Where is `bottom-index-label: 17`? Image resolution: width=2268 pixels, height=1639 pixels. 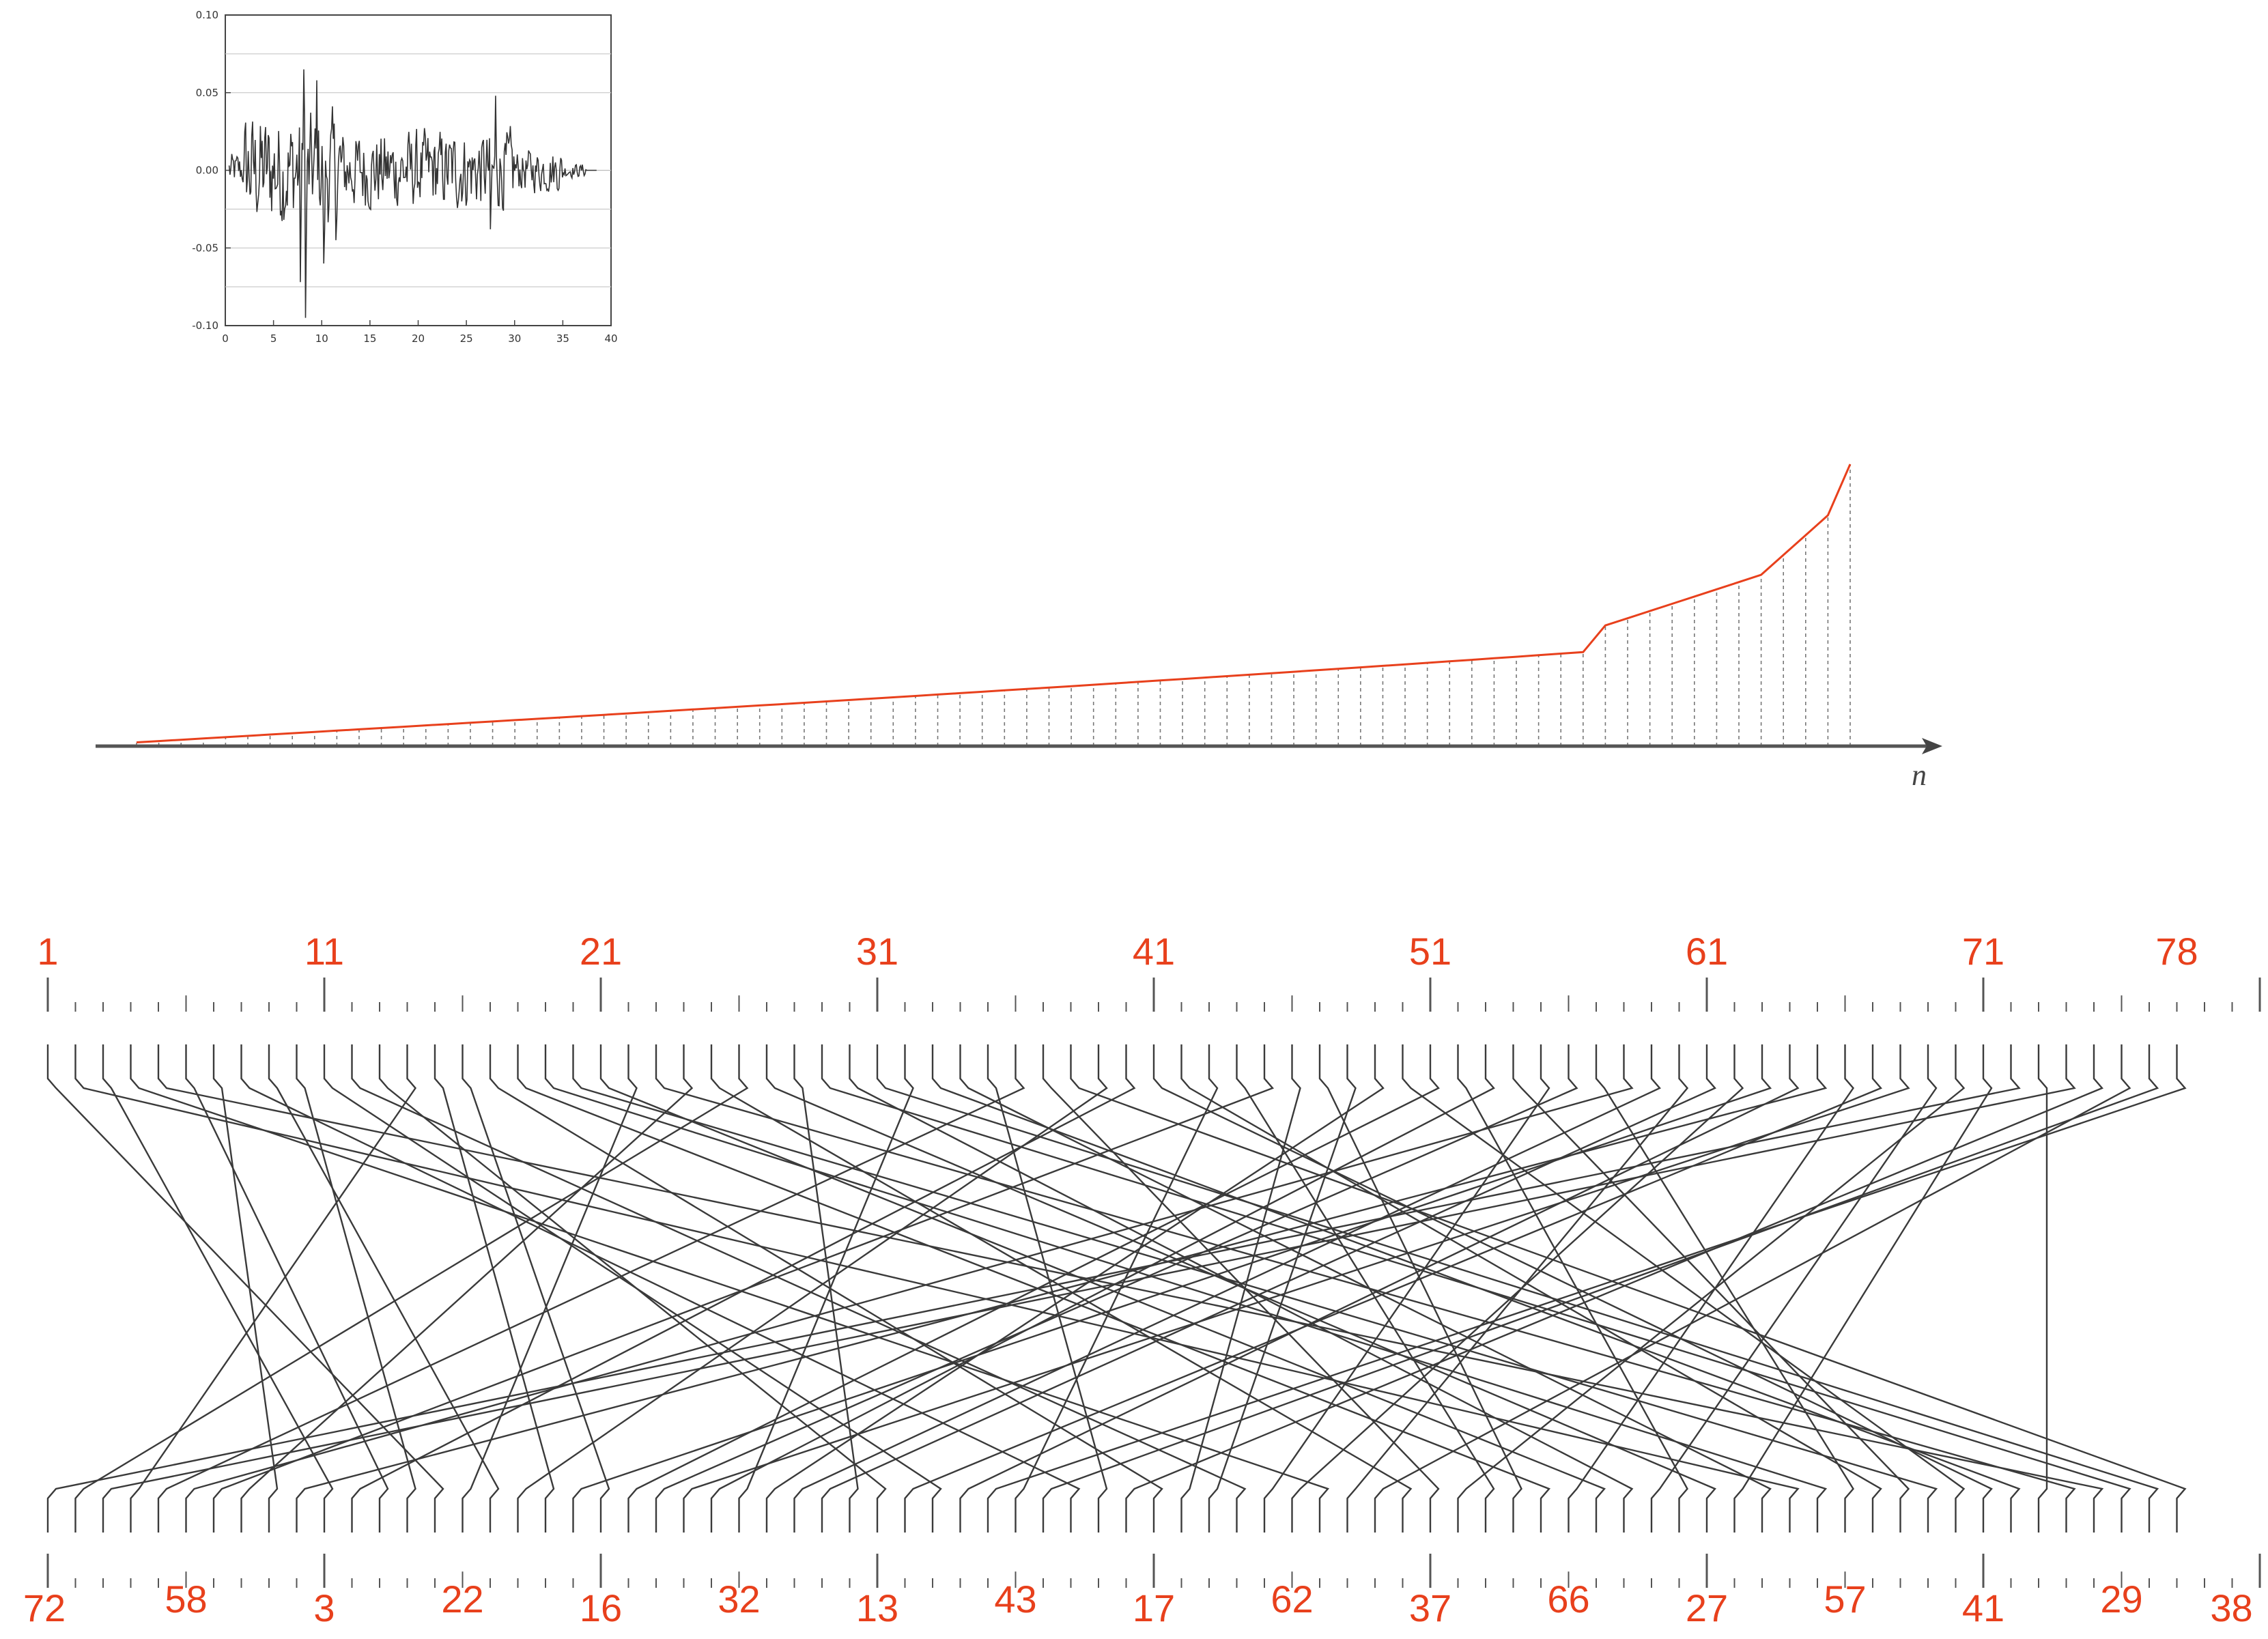 bottom-index-label: 17 is located at coordinates (1154, 1607).